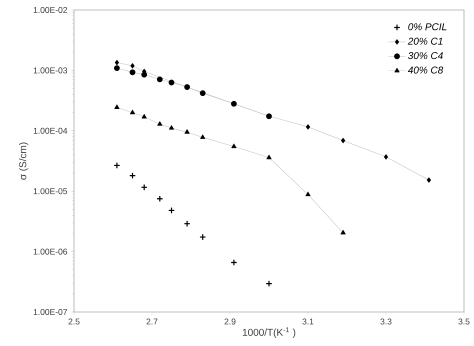 The image size is (474, 346). What do you see at coordinates (23, 161) in the screenshot?
I see `y-axis-title: σ (S/cm)` at bounding box center [23, 161].